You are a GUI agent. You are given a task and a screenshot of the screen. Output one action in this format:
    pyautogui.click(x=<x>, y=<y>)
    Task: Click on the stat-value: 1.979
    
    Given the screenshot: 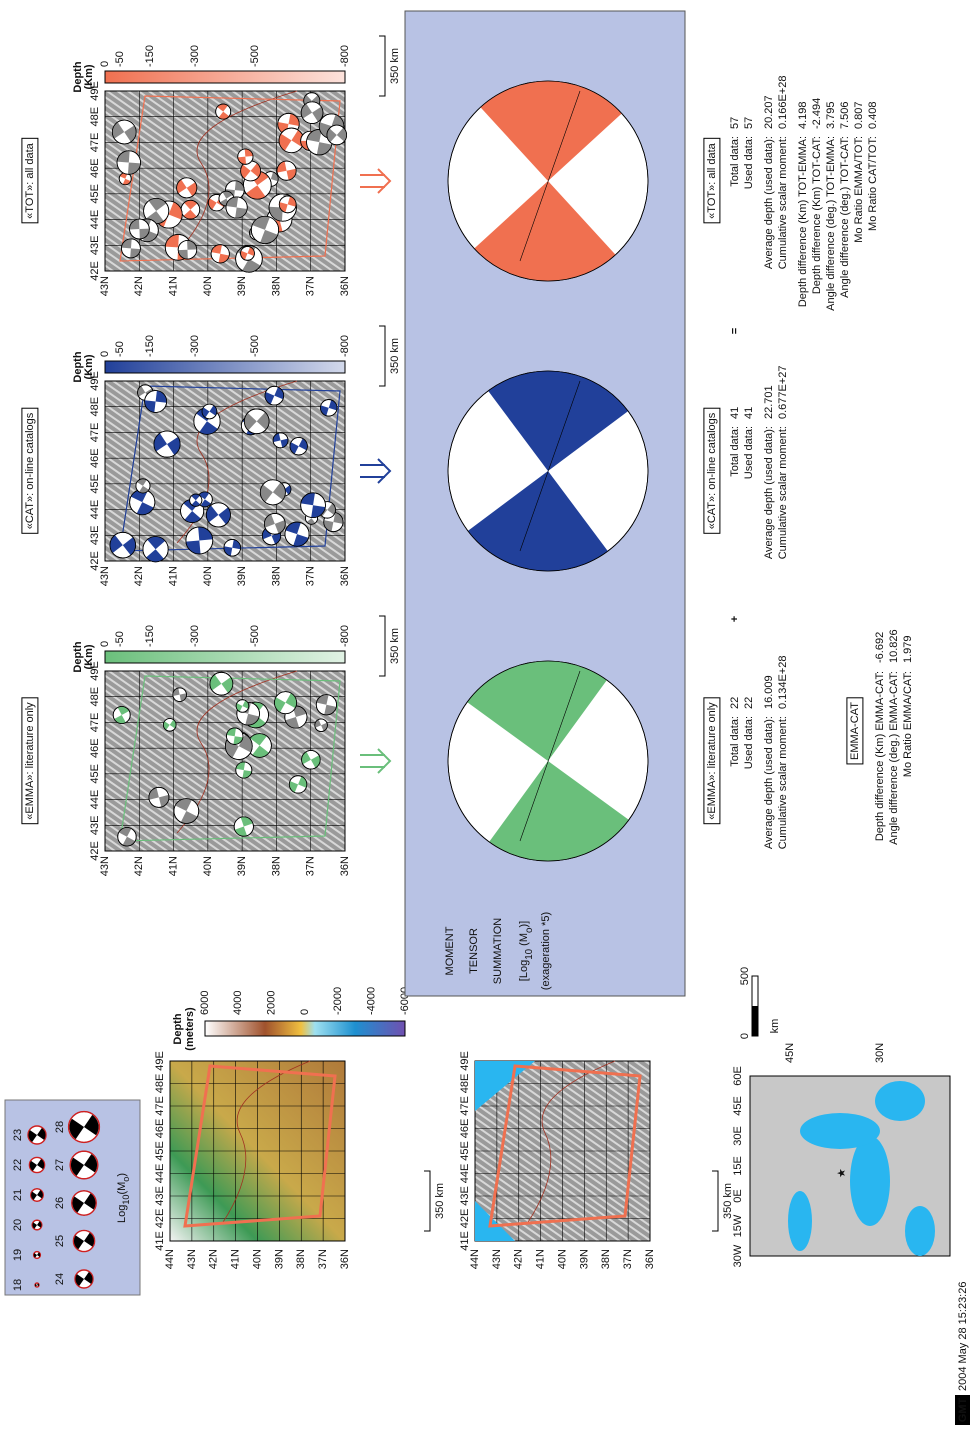 What is the action you would take?
    pyautogui.click(x=908, y=649)
    